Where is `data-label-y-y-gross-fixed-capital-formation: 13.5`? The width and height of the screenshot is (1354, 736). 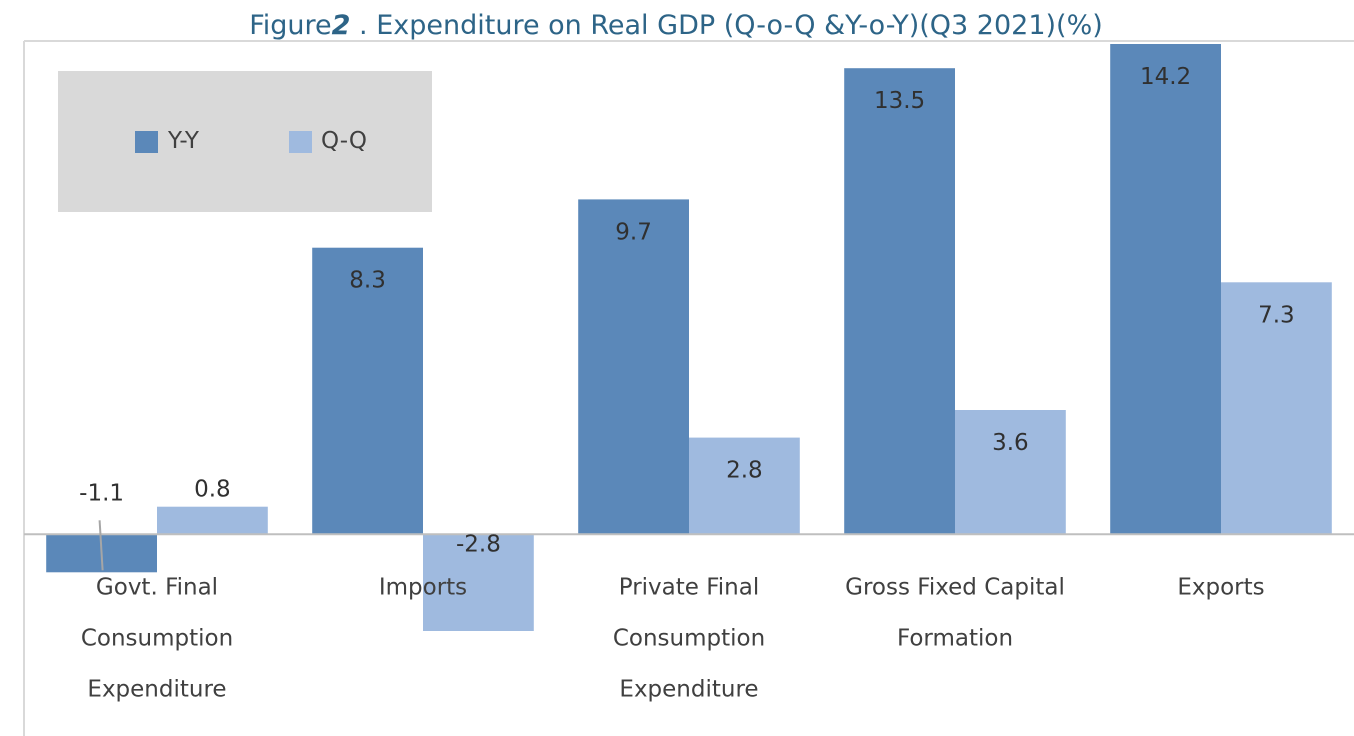 data-label-y-y-gross-fixed-capital-formation: 13.5 is located at coordinates (899, 101).